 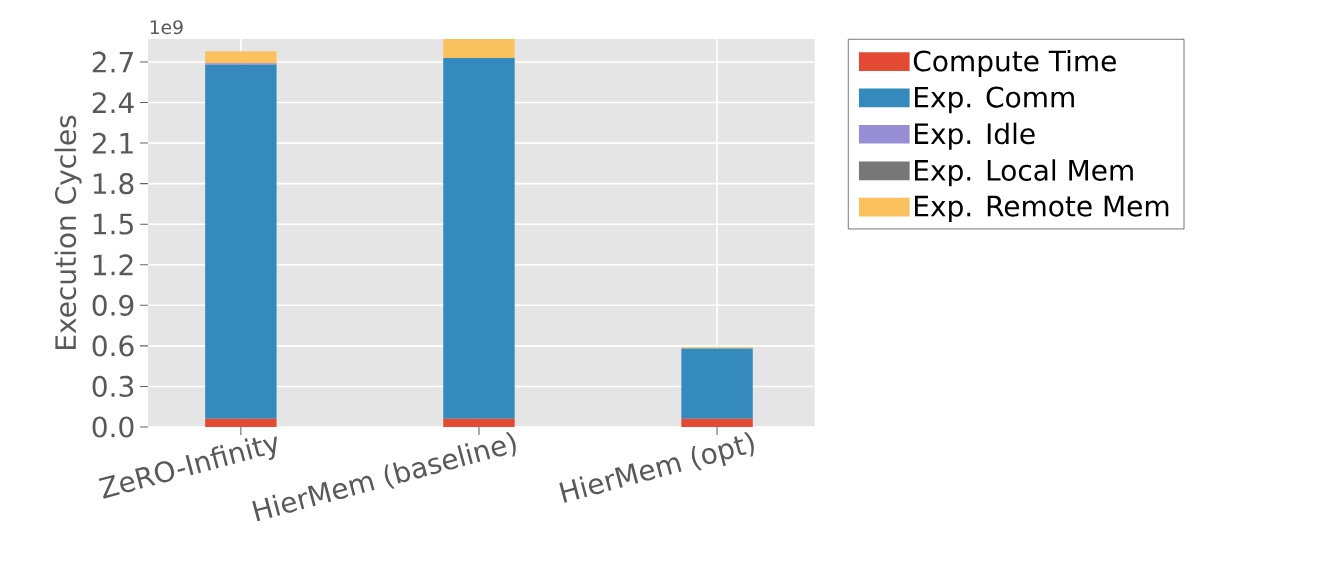 I want to click on legend-label: Exp. Remote Mem, so click(x=1042, y=209).